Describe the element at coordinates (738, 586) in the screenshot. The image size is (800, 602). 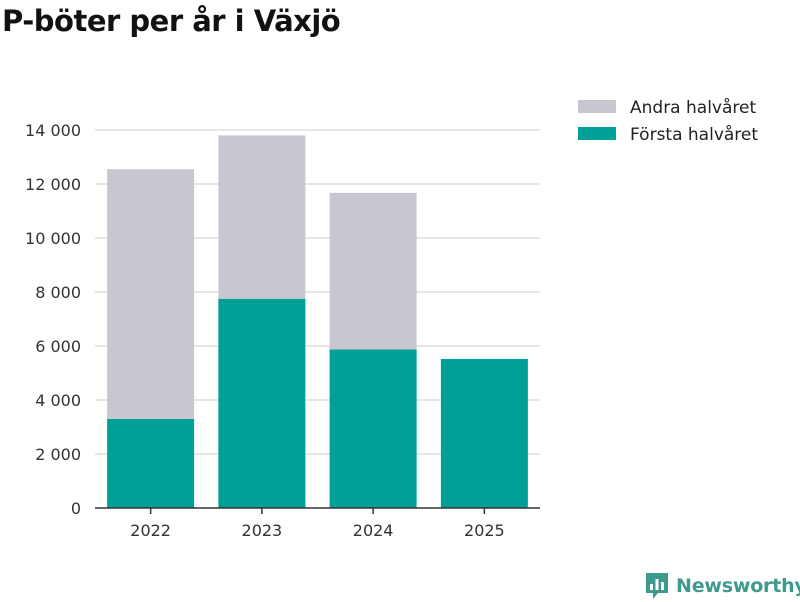
I see `brand-name: Newsworthy` at that location.